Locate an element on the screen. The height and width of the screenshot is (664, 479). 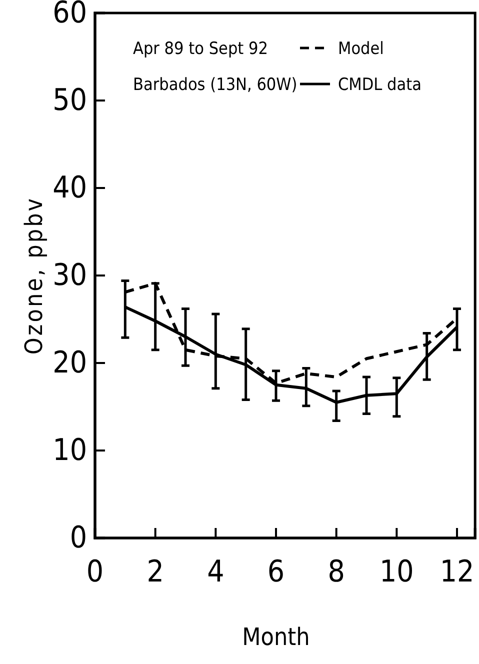
y-tick-label: 0 is located at coordinates (78, 538).